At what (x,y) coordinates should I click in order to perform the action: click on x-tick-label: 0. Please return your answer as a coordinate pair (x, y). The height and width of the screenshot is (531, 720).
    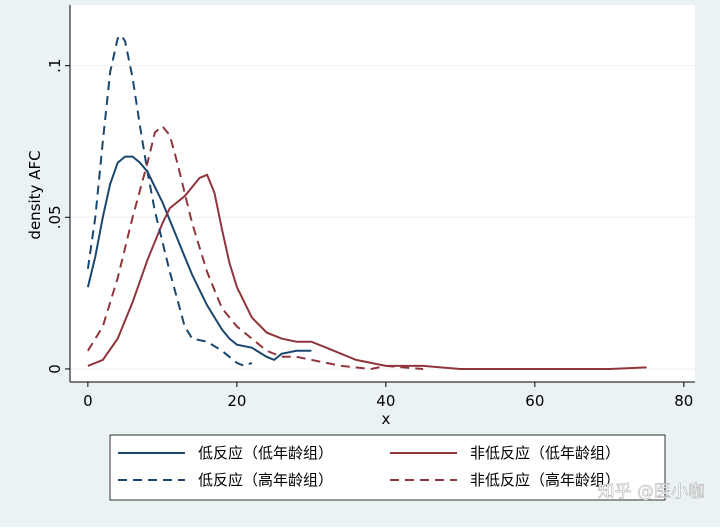
    Looking at the image, I should click on (88, 401).